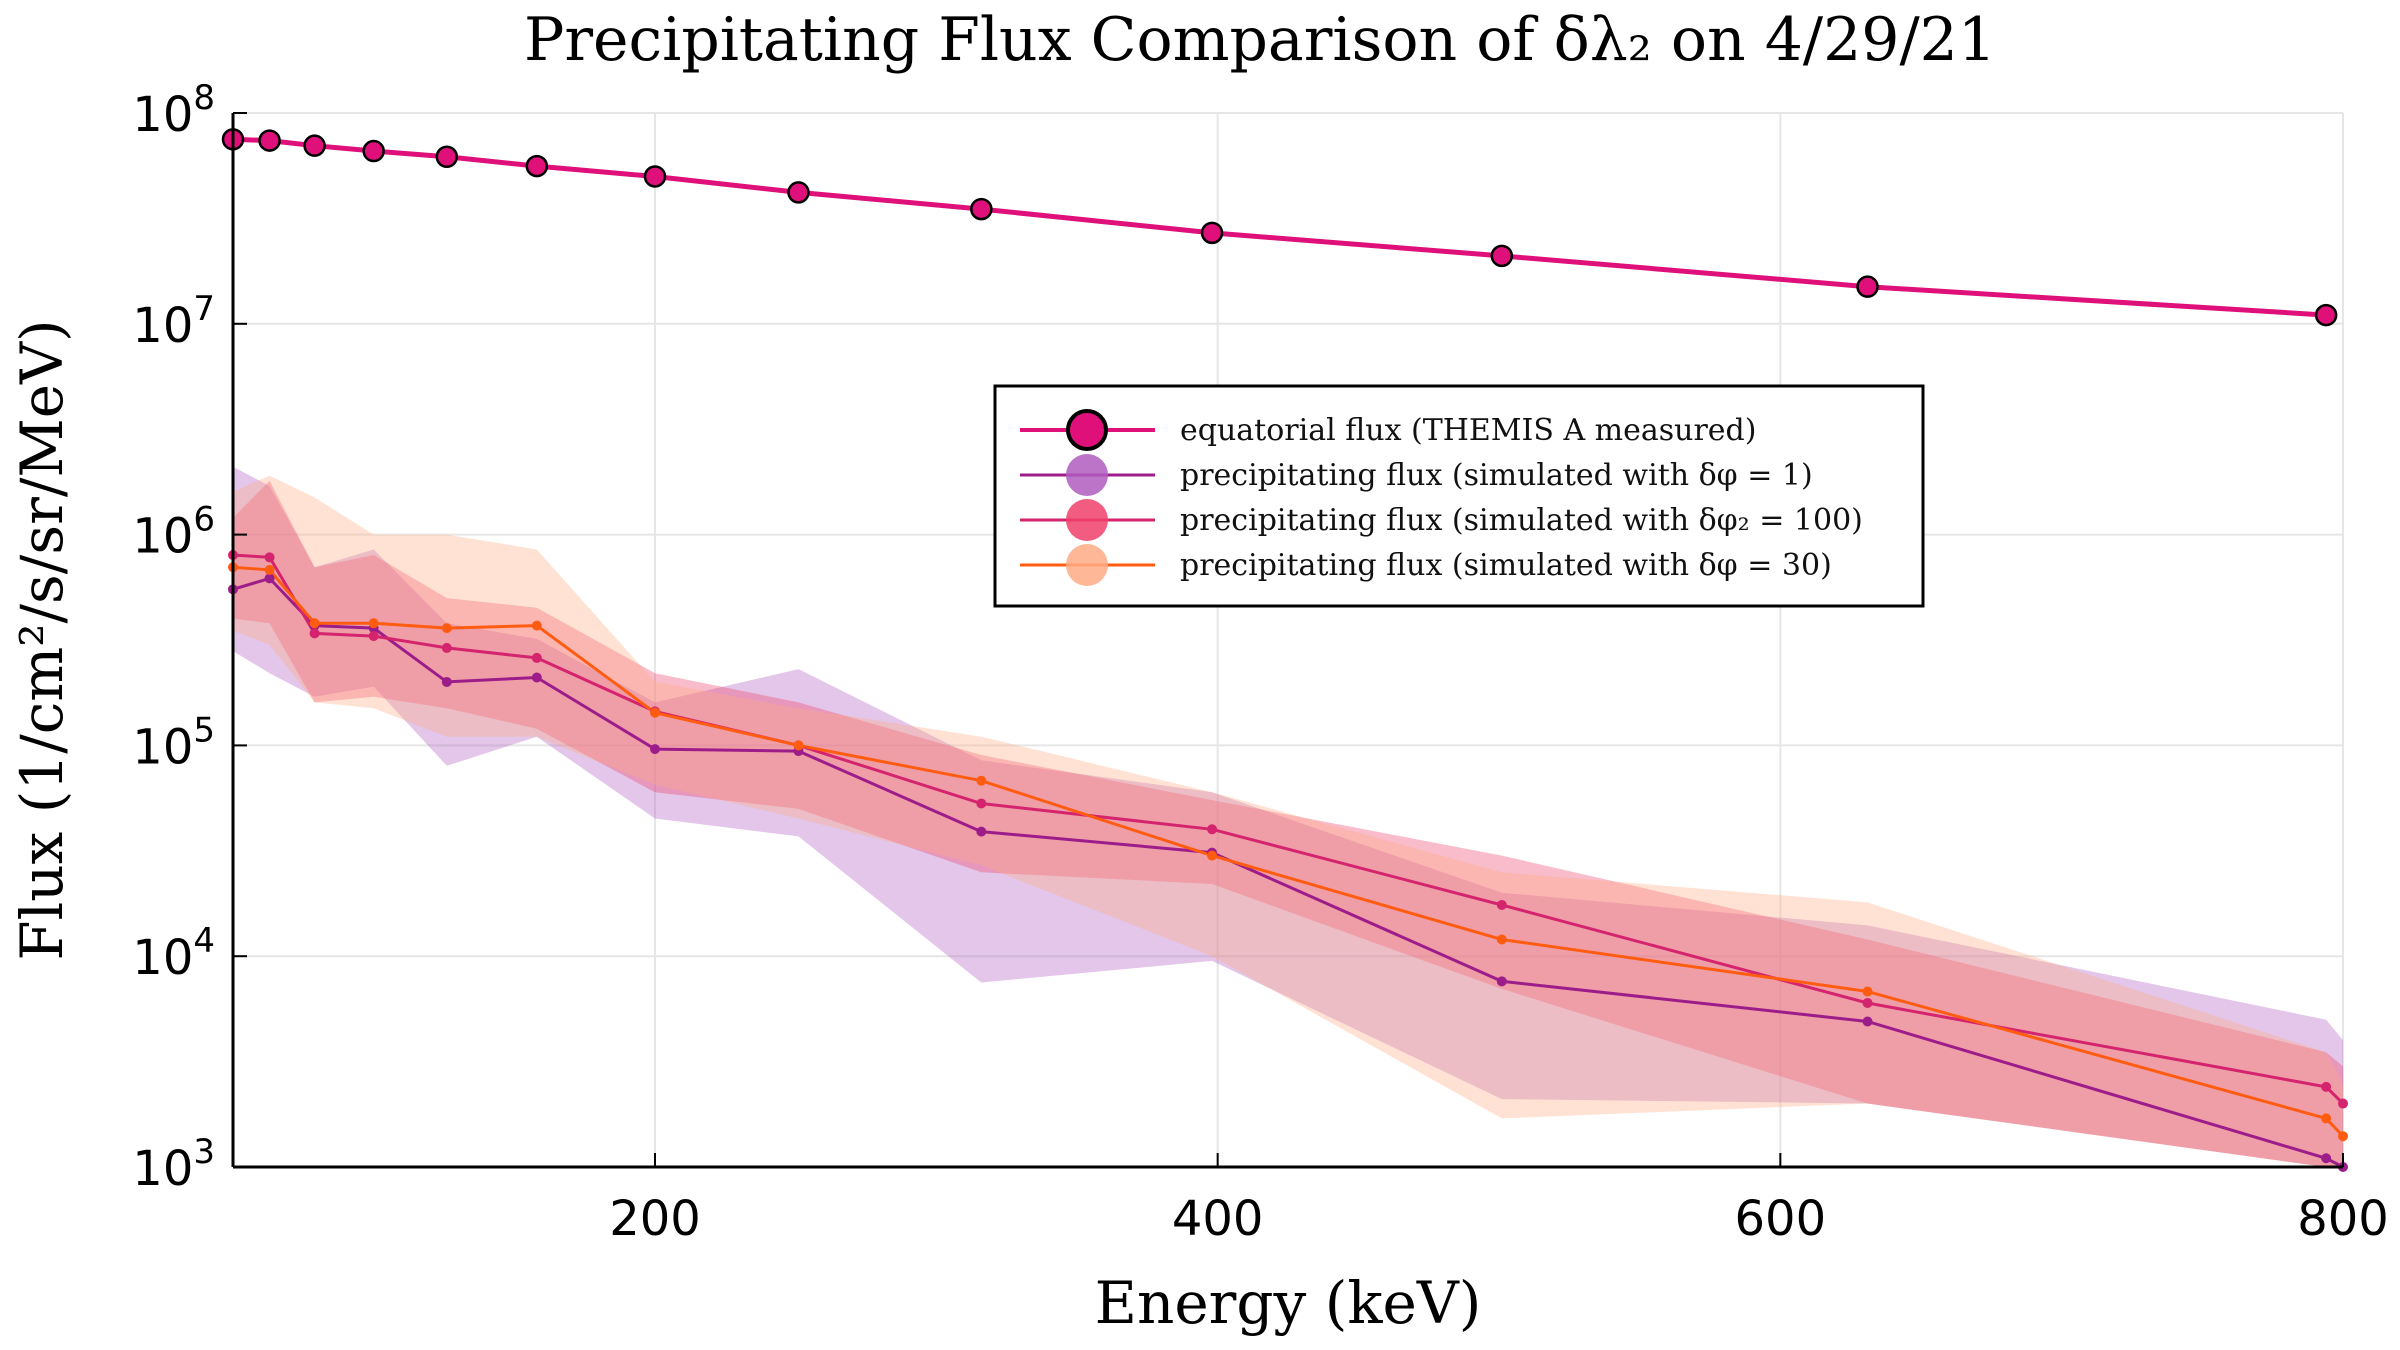  I want to click on y-tick-label: 10⁶, so click(173, 532).